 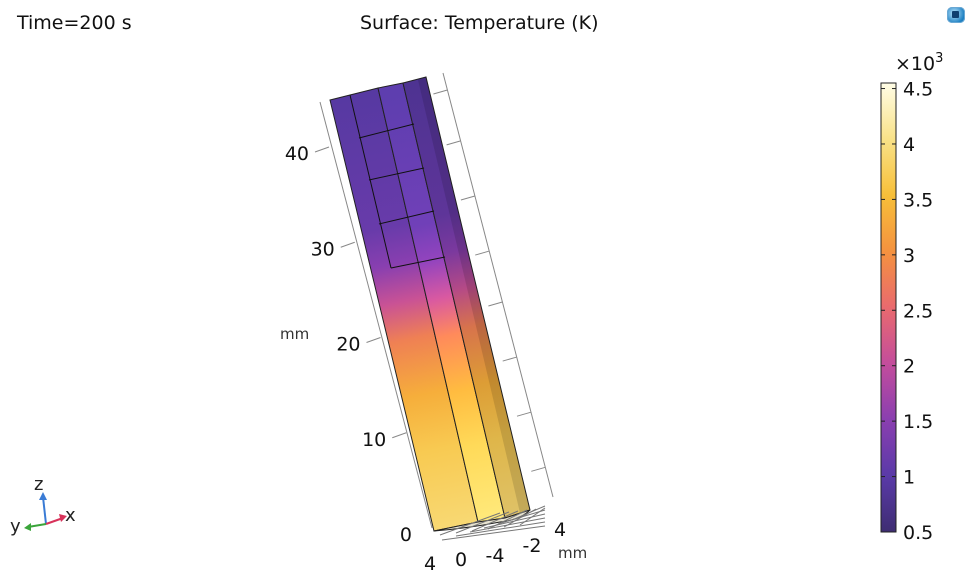 I want to click on colorbar-tick-label: 2.5, so click(x=918, y=311).